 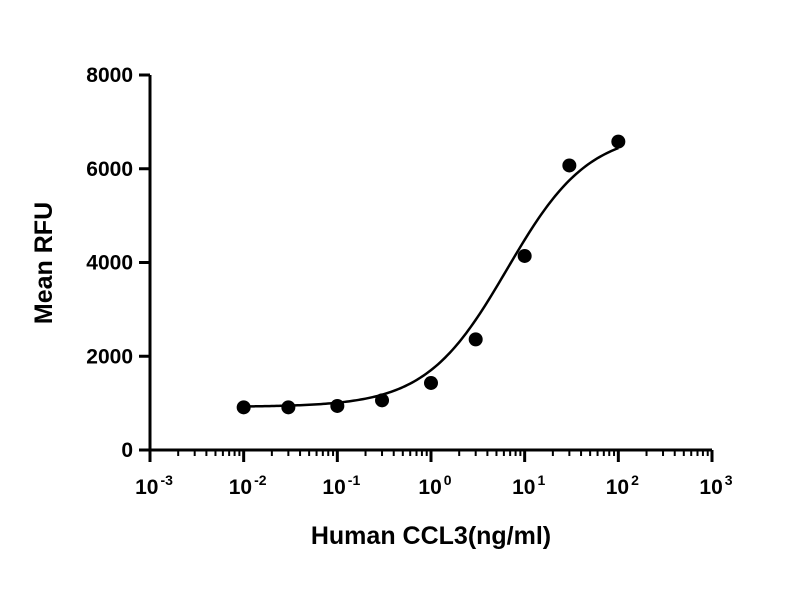 What do you see at coordinates (154, 485) in the screenshot?
I see `x-tick-label: 10 -3` at bounding box center [154, 485].